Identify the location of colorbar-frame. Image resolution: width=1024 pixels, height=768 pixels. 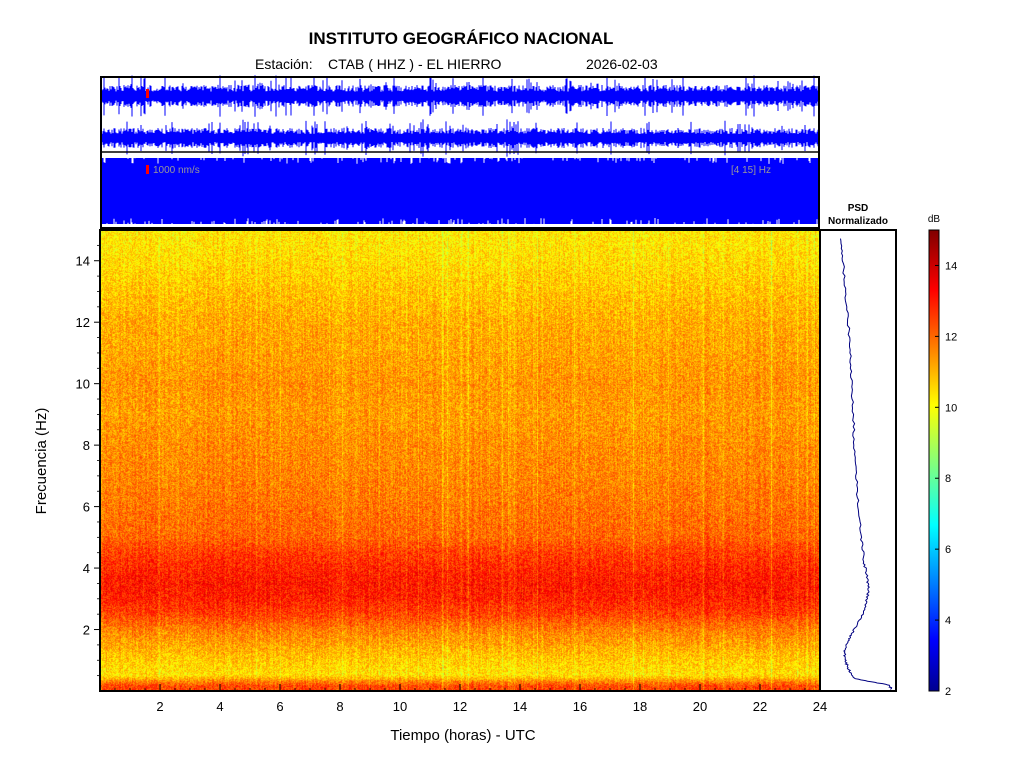
(934, 460).